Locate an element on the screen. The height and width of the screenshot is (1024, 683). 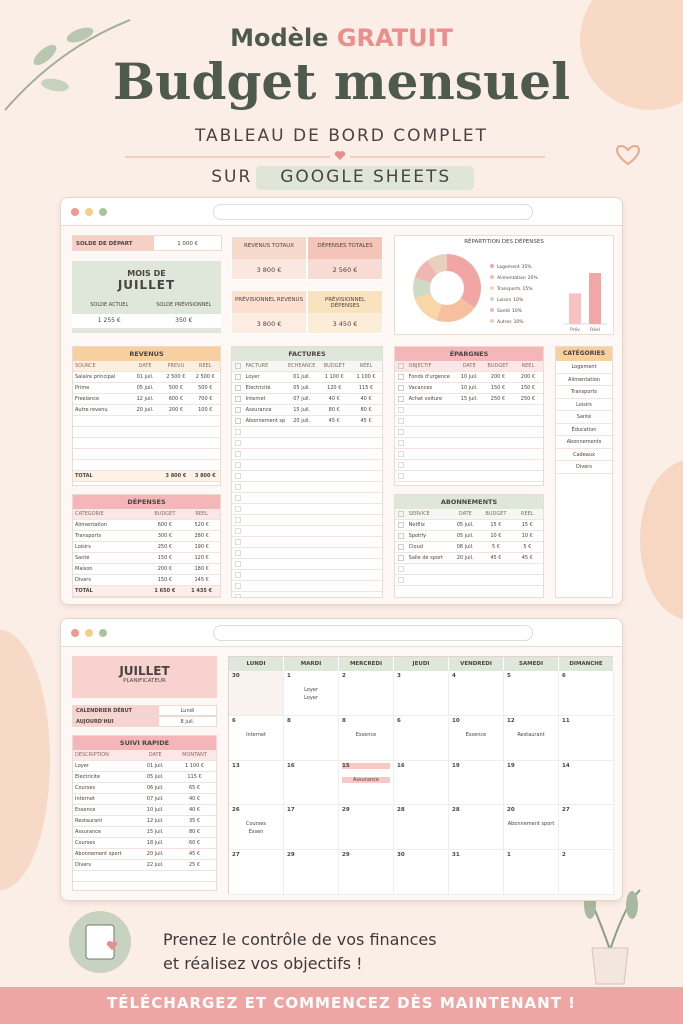
cell: 22 juil. is located at coordinates (155, 865).